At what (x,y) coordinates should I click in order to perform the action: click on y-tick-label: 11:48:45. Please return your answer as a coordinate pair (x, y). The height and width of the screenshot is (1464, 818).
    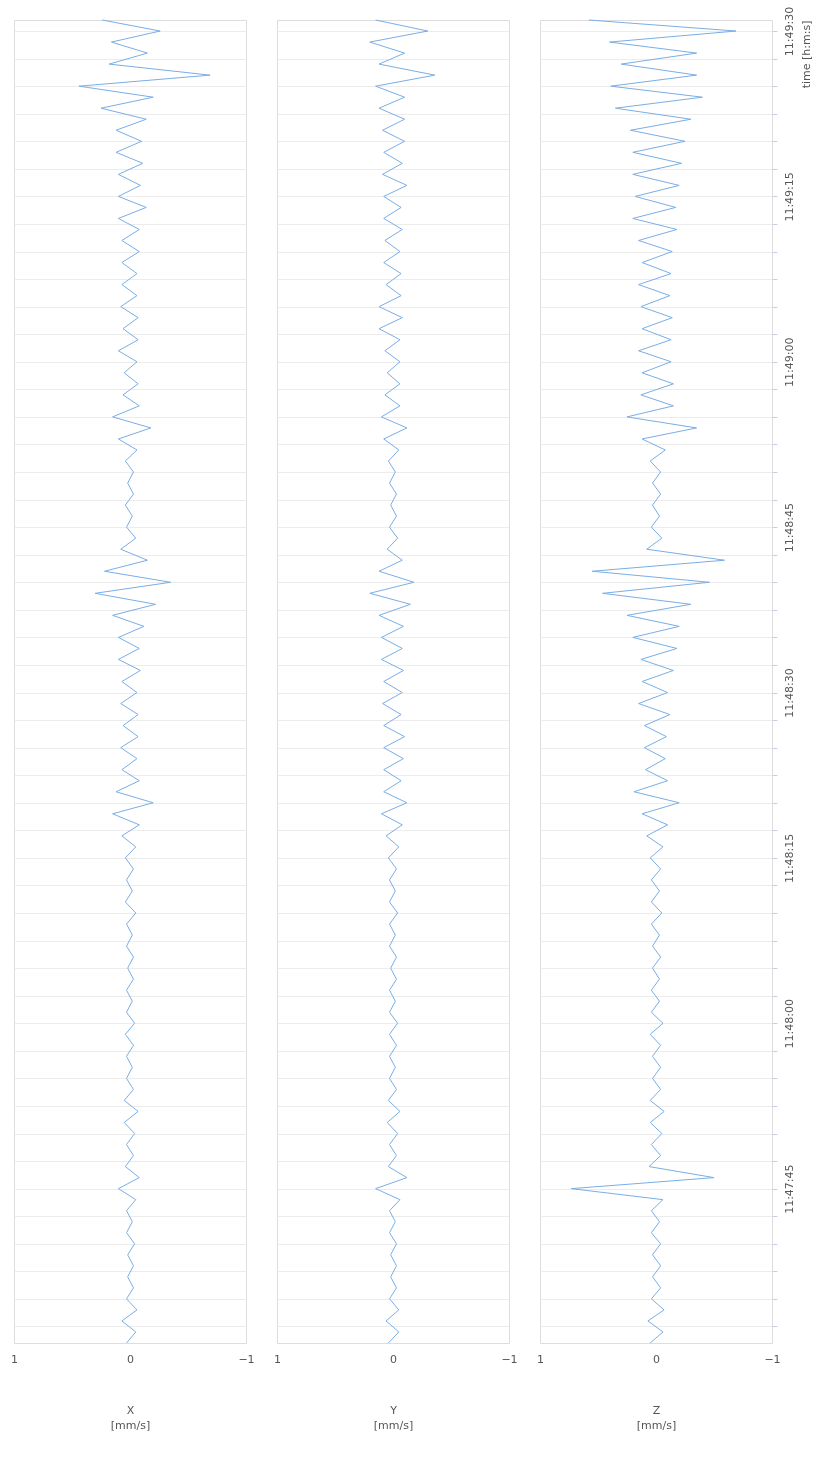
    Looking at the image, I should click on (789, 527).